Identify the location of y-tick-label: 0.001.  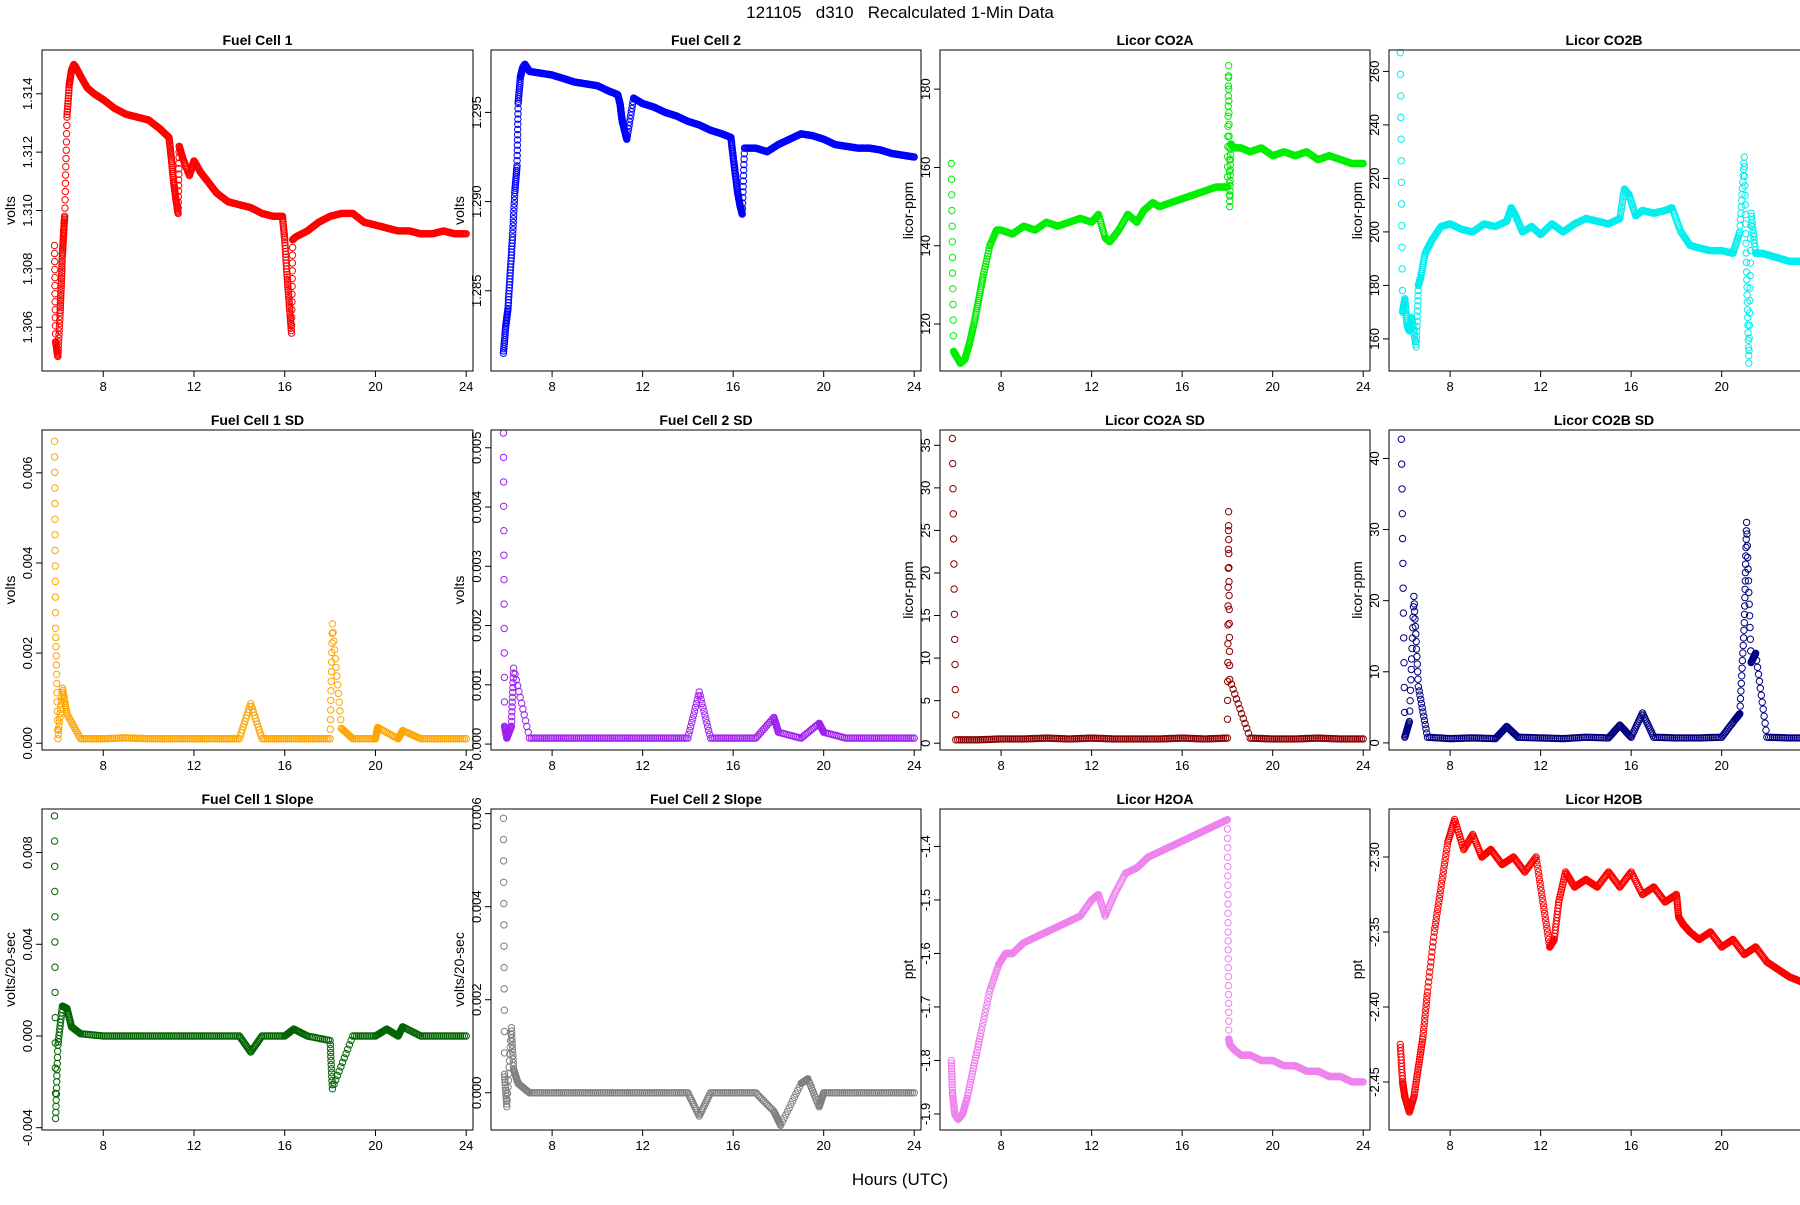
(476, 685).